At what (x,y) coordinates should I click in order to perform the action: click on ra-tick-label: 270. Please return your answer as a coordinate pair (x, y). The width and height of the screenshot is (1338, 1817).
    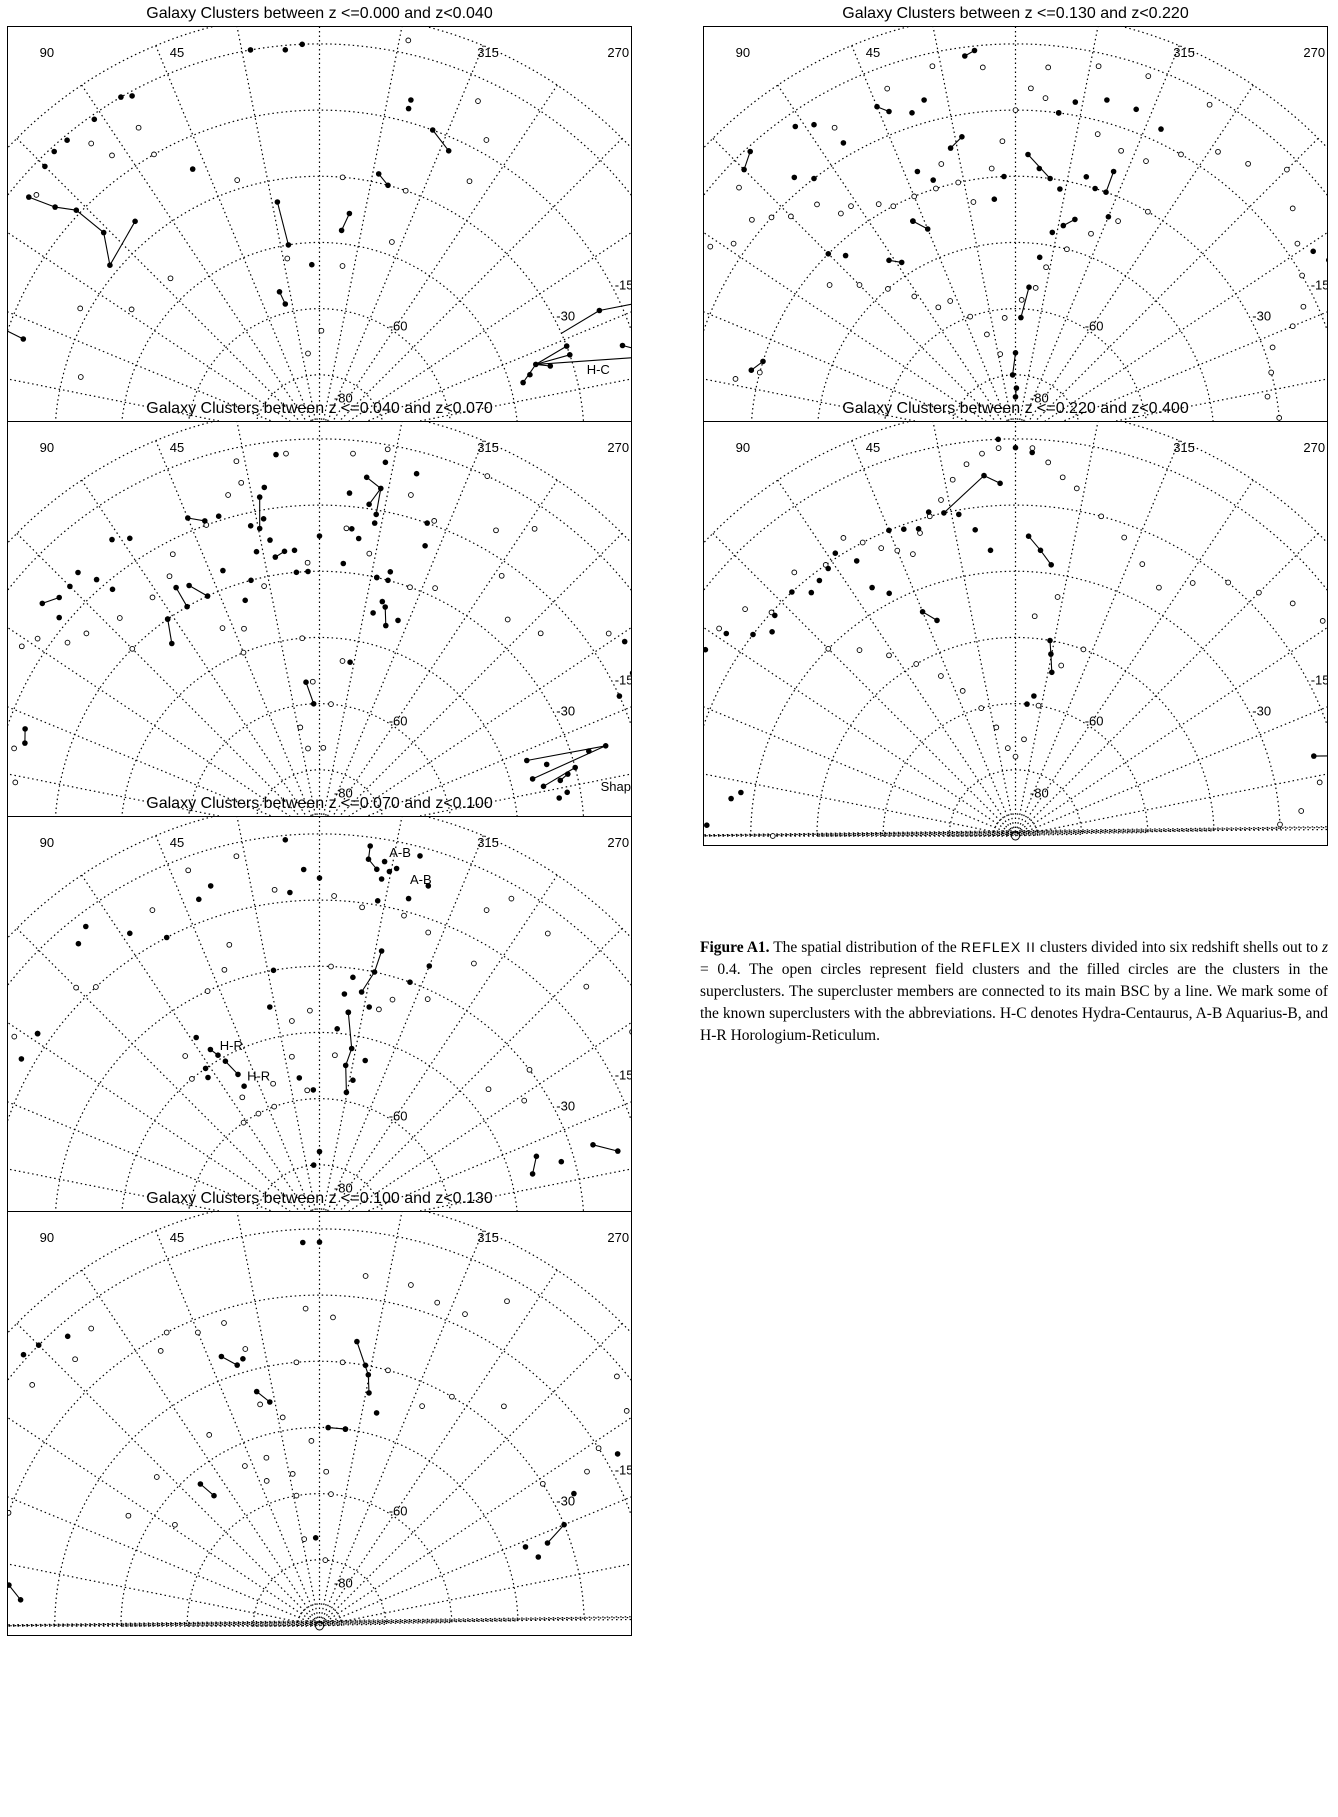
    Looking at the image, I should click on (618, 52).